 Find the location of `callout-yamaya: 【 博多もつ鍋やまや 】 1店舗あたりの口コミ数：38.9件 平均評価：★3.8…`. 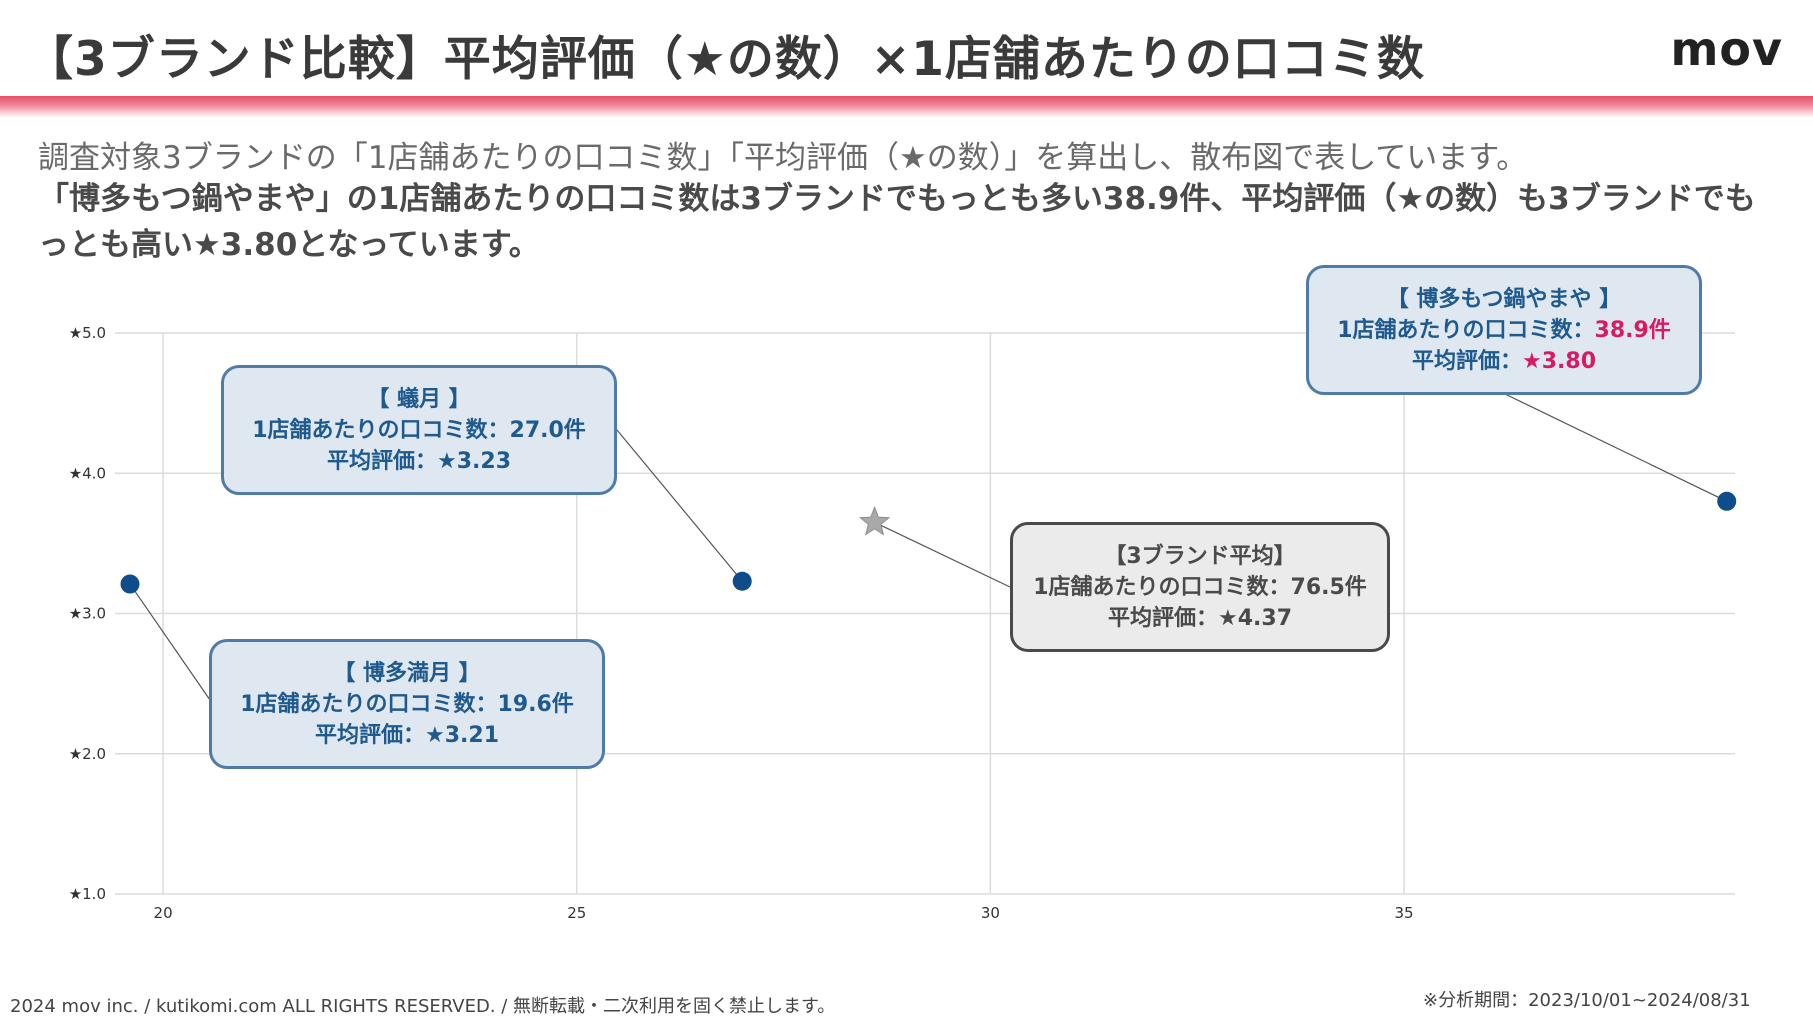

callout-yamaya: 【 博多もつ鍋やまや 】 1店舗あたりの口コミ数：38.9件 平均評価：★3.8… is located at coordinates (1504, 330).